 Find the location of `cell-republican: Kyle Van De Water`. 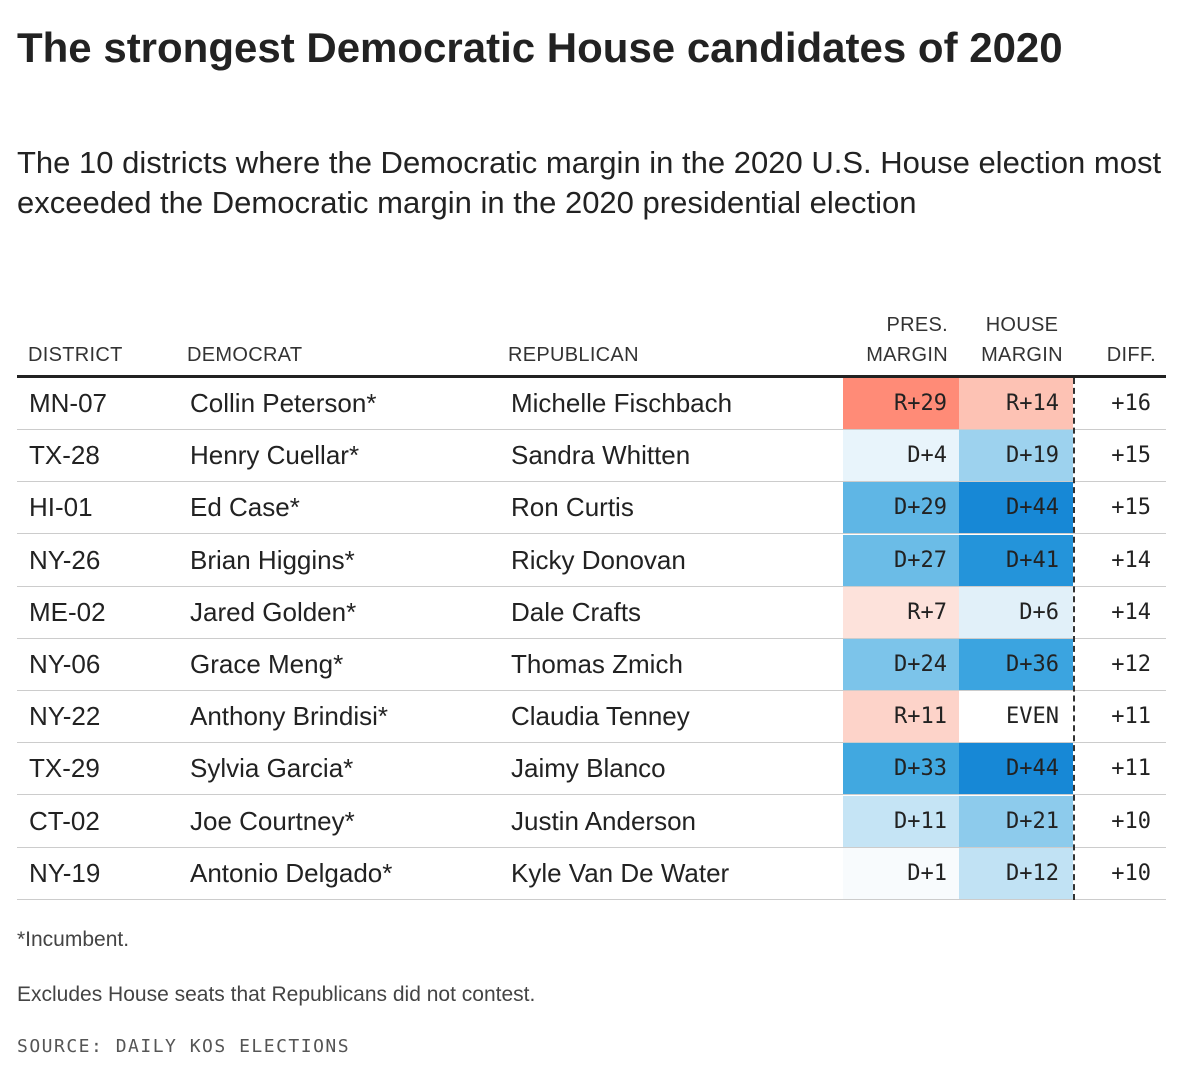

cell-republican: Kyle Van De Water is located at coordinates (620, 872).